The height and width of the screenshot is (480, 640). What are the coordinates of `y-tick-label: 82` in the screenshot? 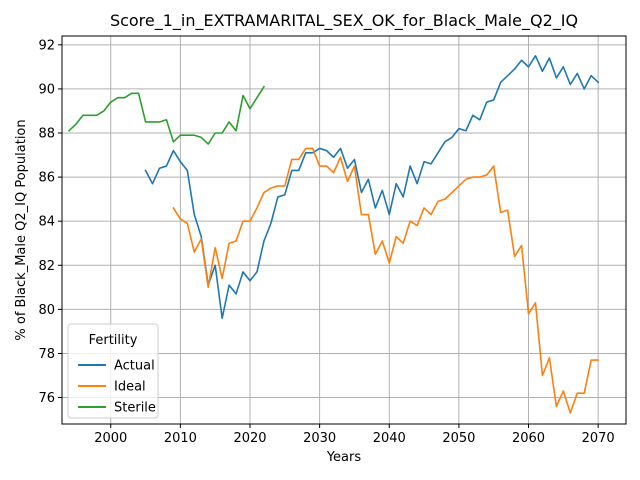 It's located at (46, 266).